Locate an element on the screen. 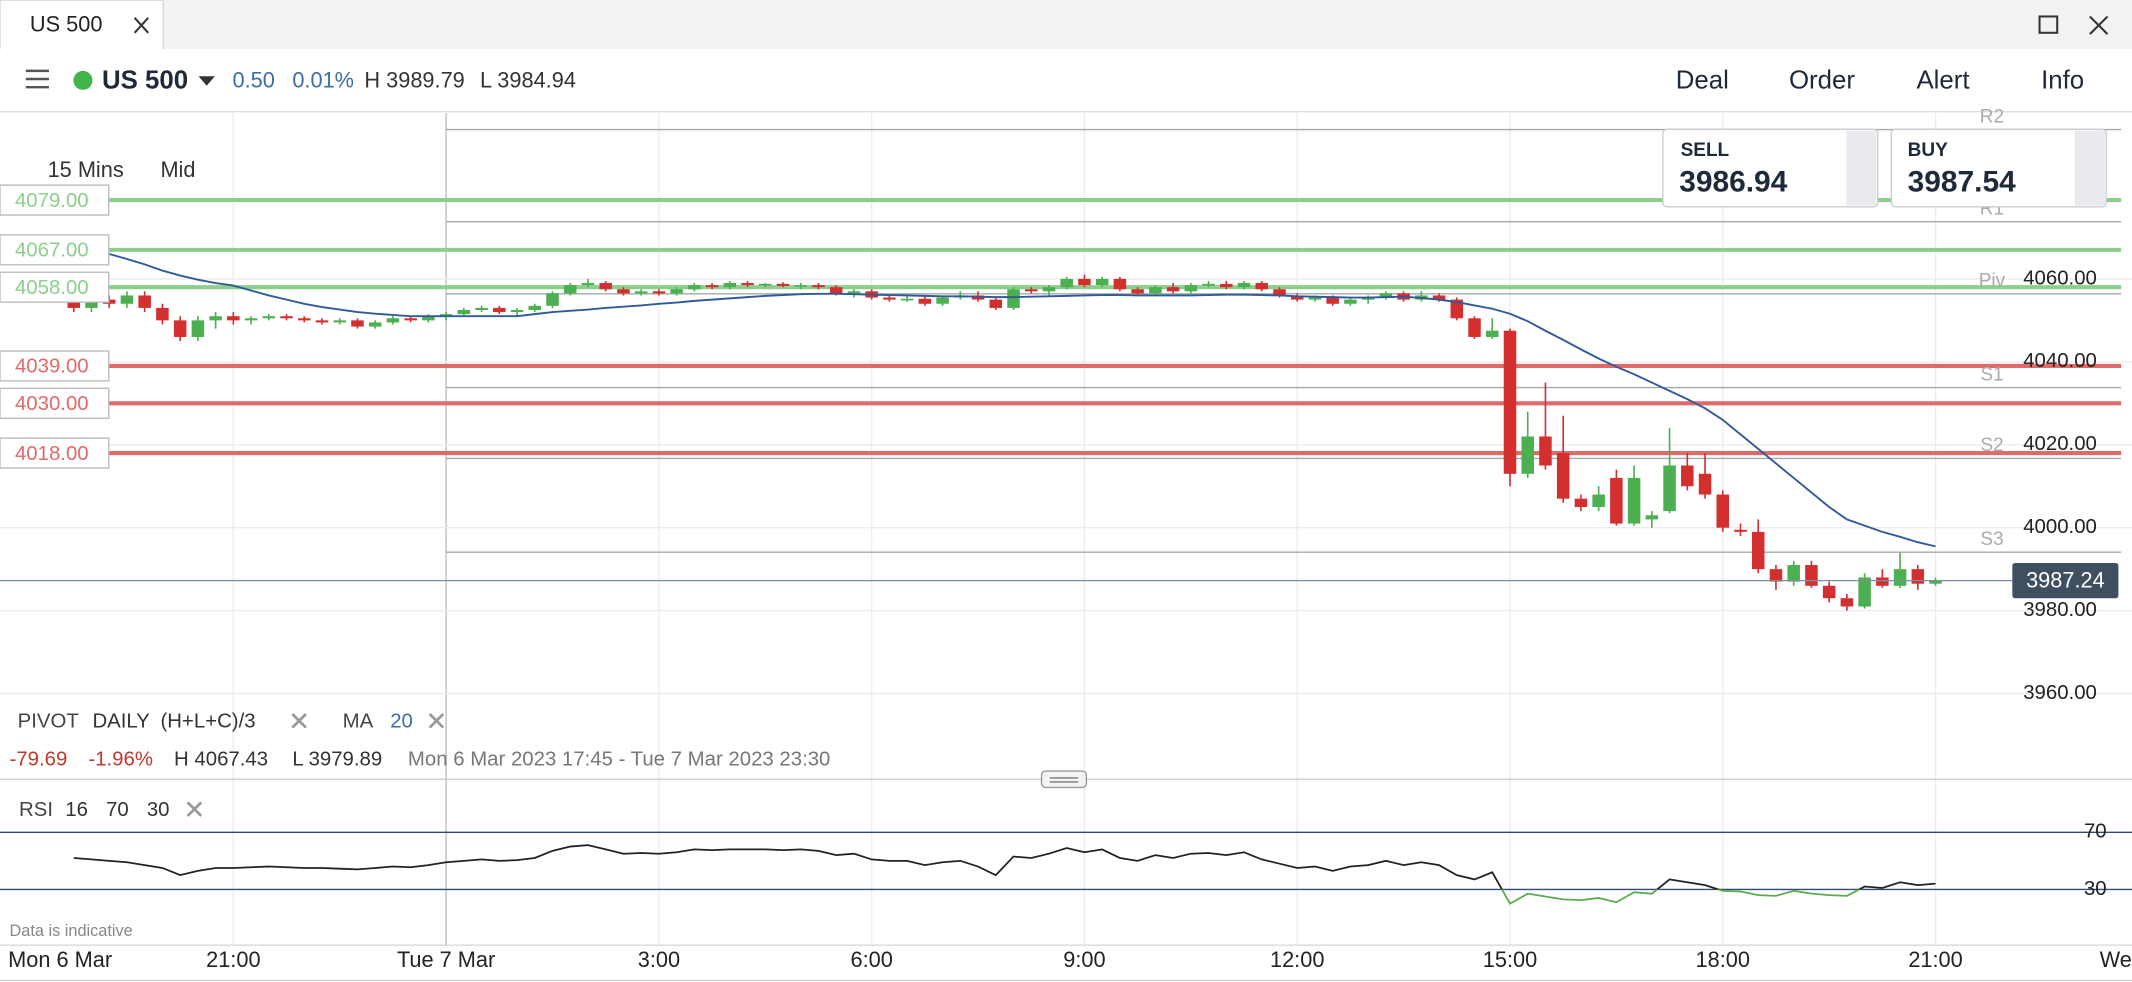 The width and height of the screenshot is (2132, 982). tab-bar is located at coordinates (1066, 25).